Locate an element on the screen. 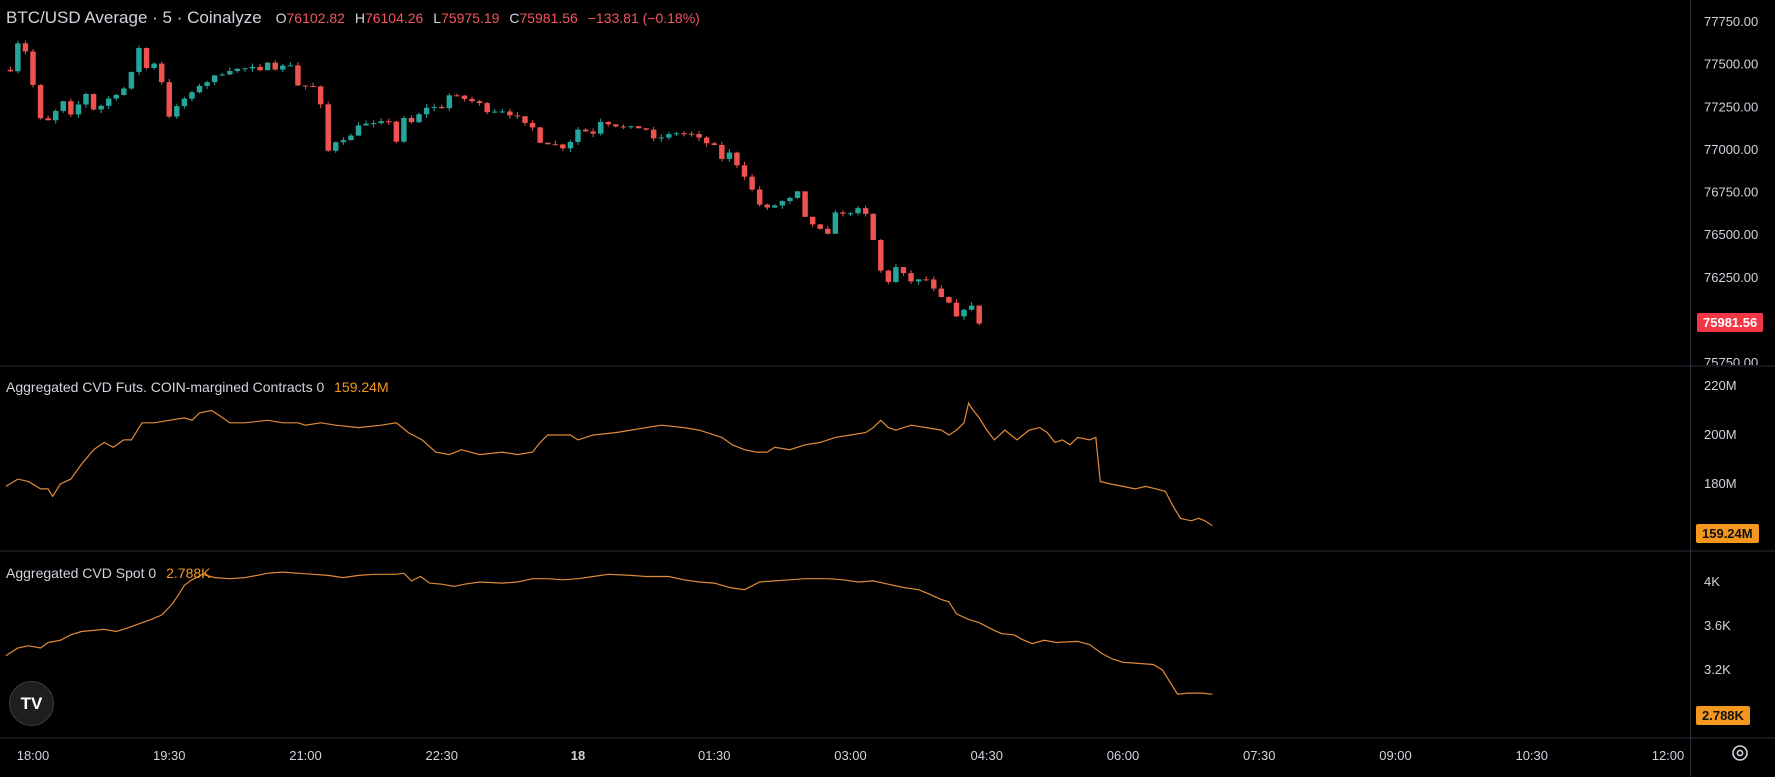 This screenshot has width=1775, height=777. tradingview-logo: TV is located at coordinates (31, 703).